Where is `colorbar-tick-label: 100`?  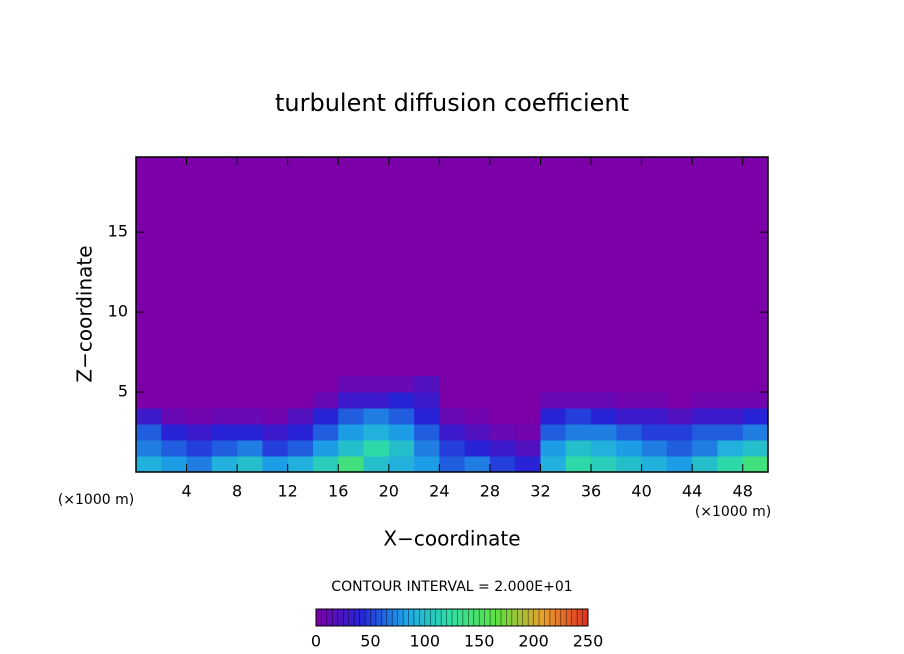 colorbar-tick-label: 100 is located at coordinates (425, 641).